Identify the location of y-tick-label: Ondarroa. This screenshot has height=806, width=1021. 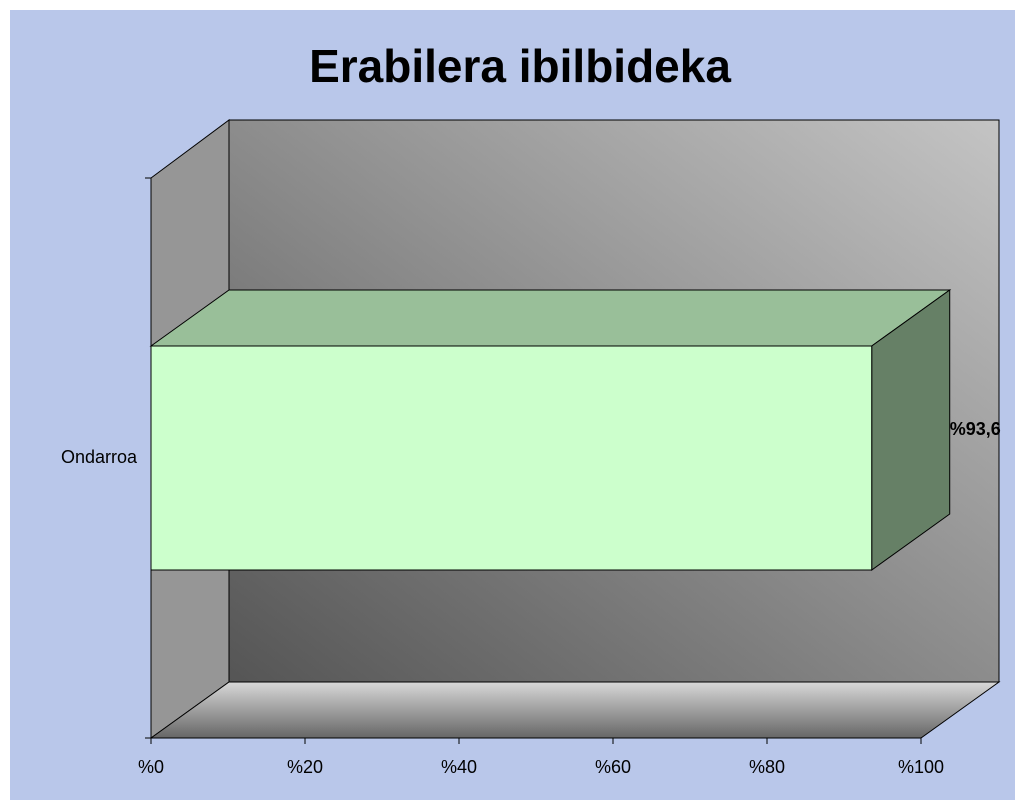
(99, 457).